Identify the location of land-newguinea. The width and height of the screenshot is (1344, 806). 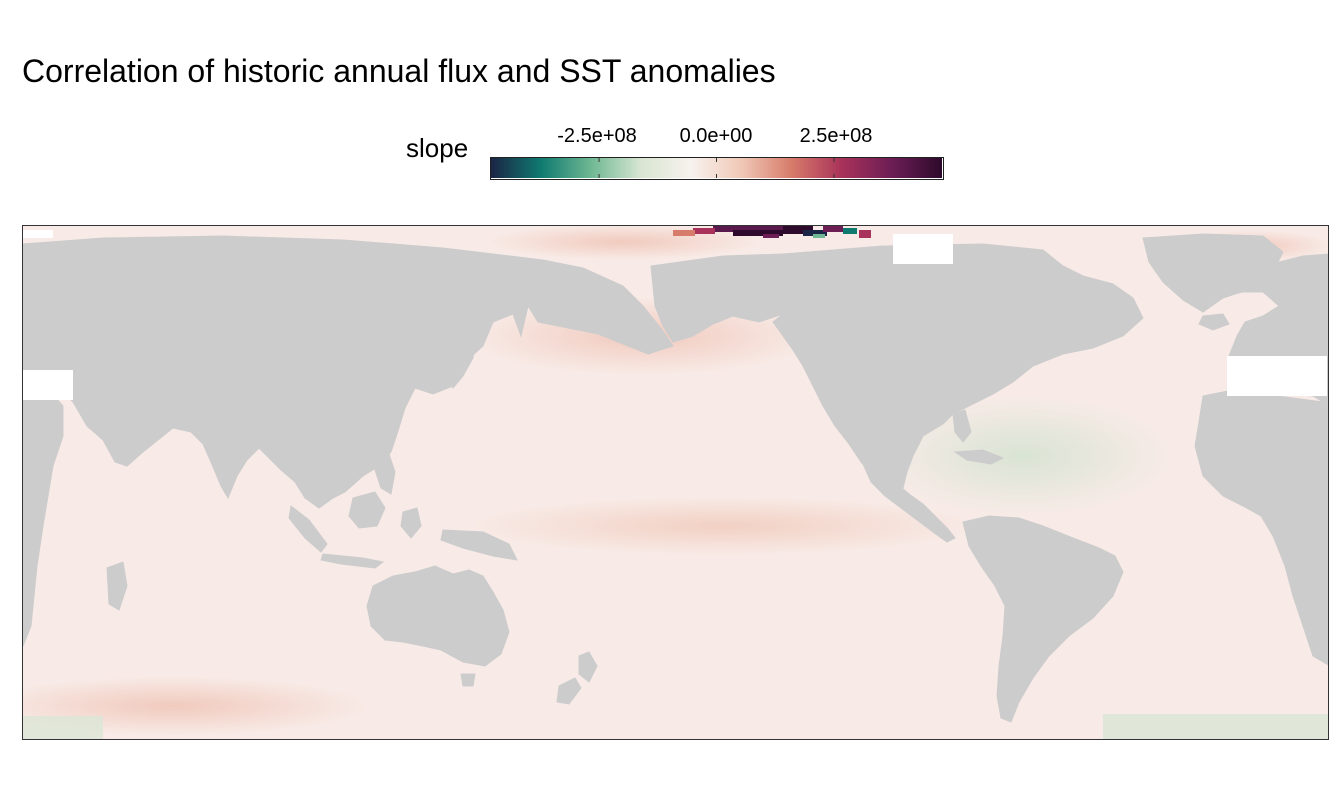
(479, 545).